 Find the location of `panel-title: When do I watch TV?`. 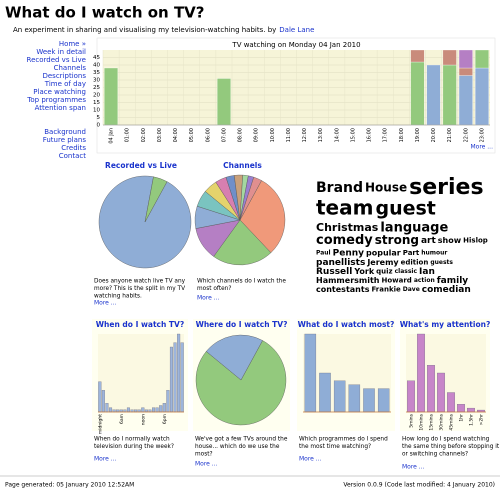

panel-title: When do I watch TV? is located at coordinates (140, 324).